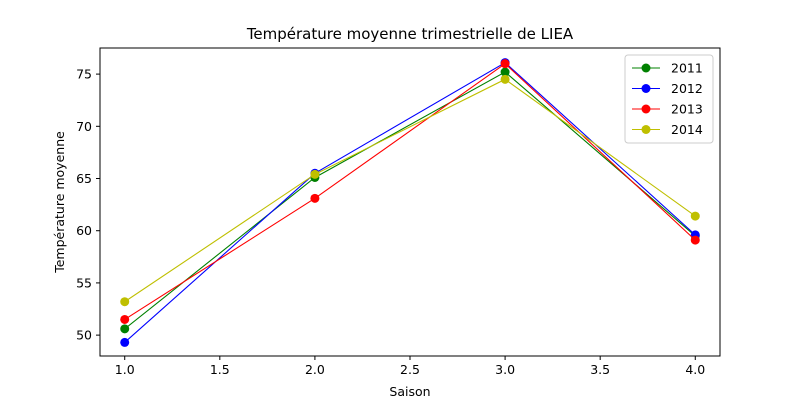  I want to click on legend-label: 2011, so click(687, 68).